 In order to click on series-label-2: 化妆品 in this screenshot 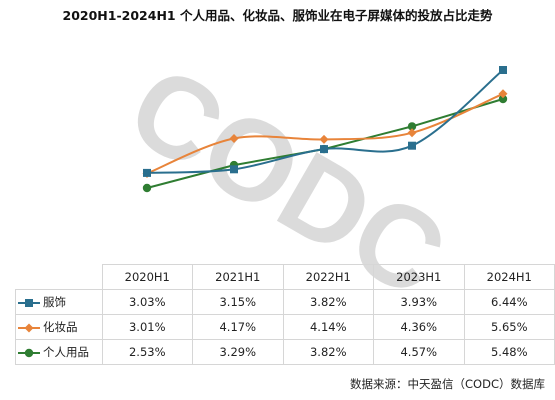, I will do `click(59, 327)`.